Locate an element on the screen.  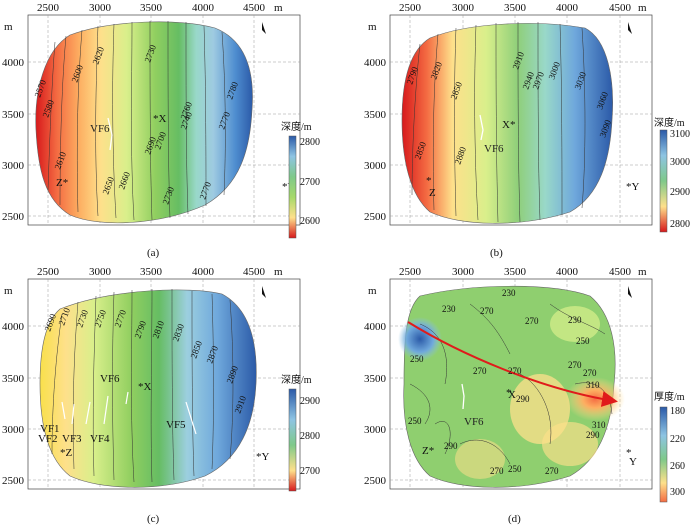
point-z: * is located at coordinates (429, 181).